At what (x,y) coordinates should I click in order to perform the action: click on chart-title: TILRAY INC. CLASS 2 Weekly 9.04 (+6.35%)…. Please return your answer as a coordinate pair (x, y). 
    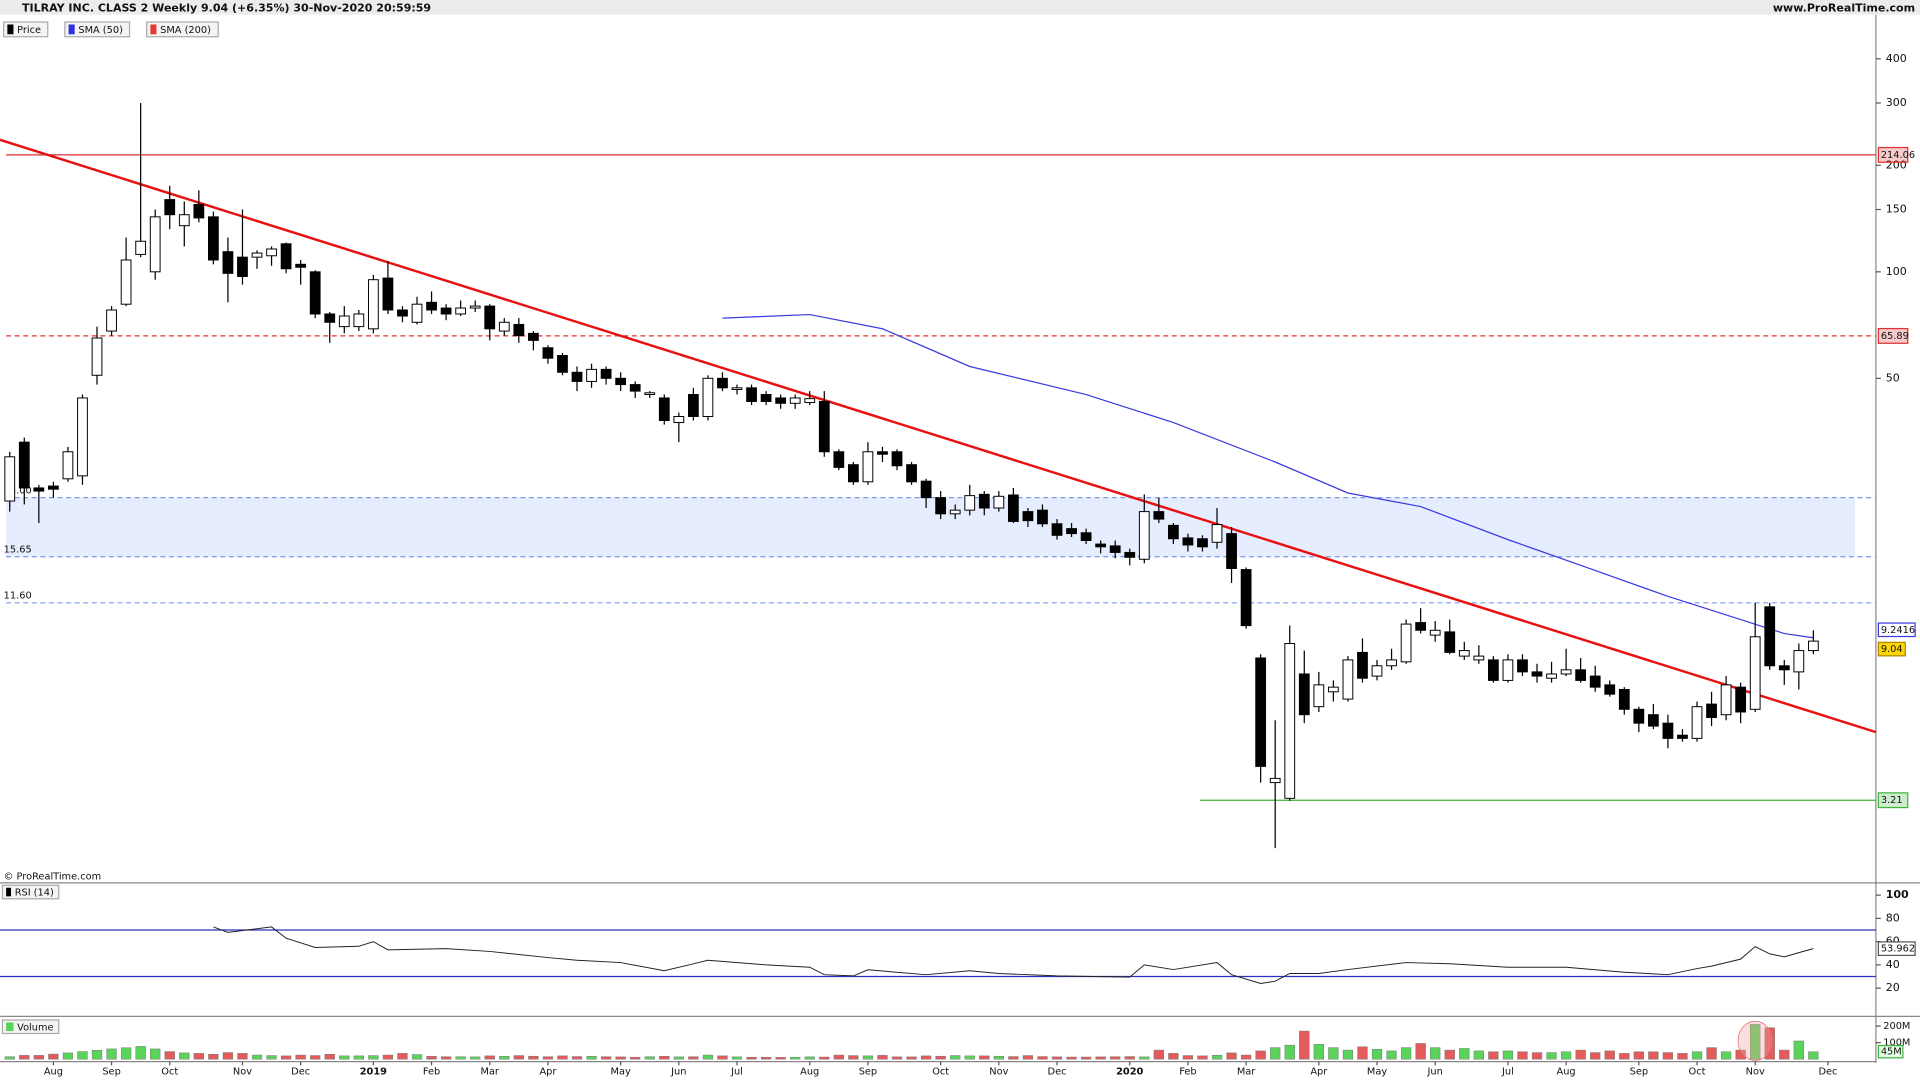
    Looking at the image, I should click on (226, 8).